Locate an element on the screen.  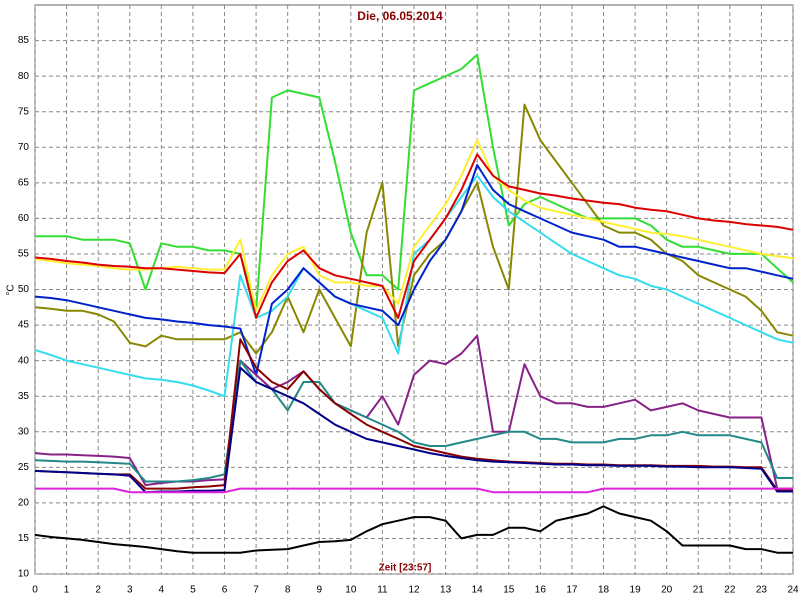
y-tick-label: 80 is located at coordinates (24, 76).